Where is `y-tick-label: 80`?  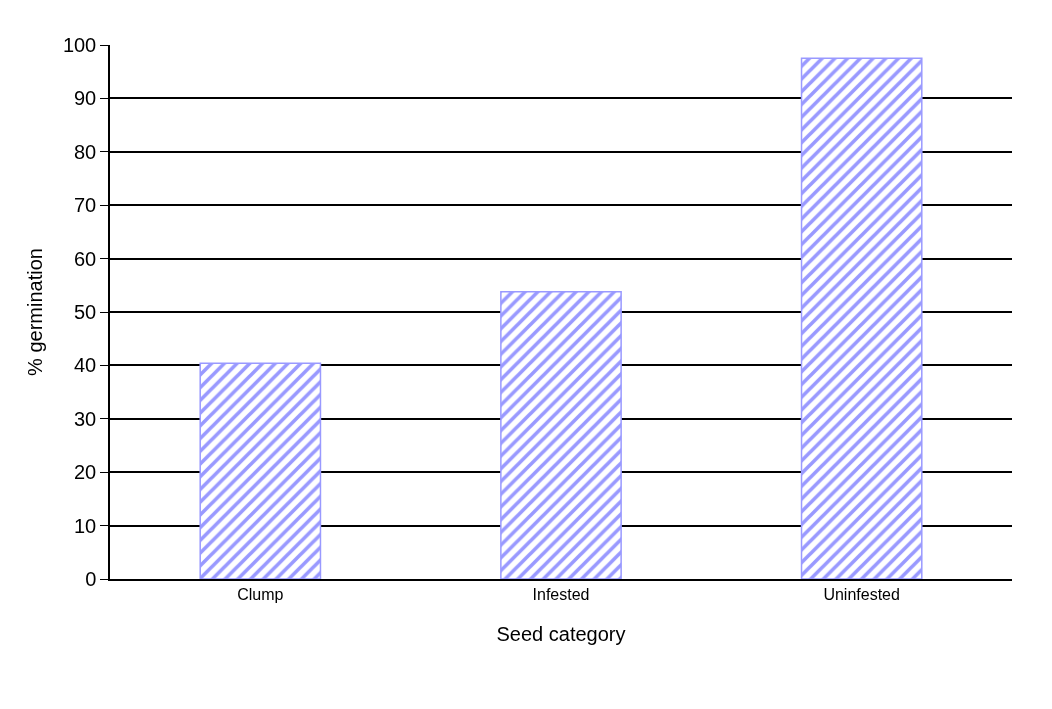 y-tick-label: 80 is located at coordinates (85, 151).